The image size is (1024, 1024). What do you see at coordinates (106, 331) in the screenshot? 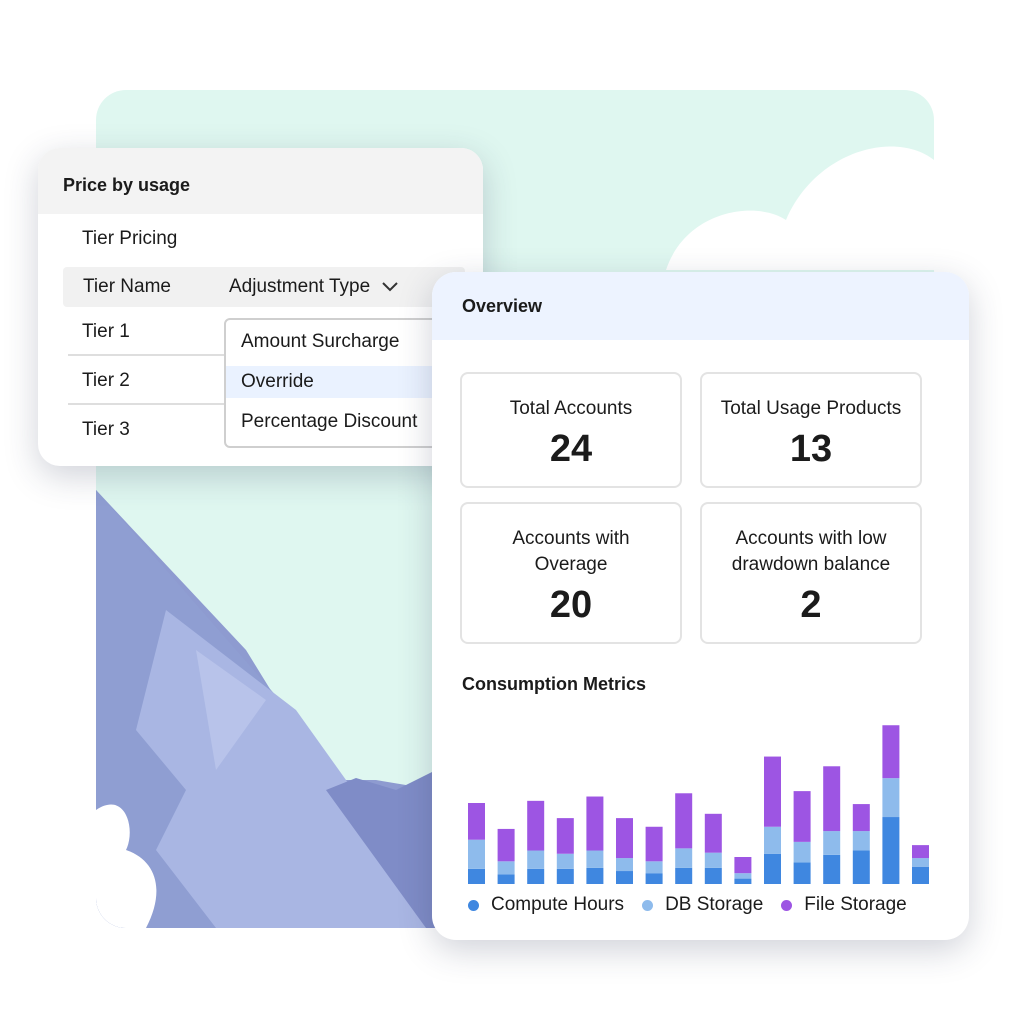
I see `tier-name: Tier 1` at bounding box center [106, 331].